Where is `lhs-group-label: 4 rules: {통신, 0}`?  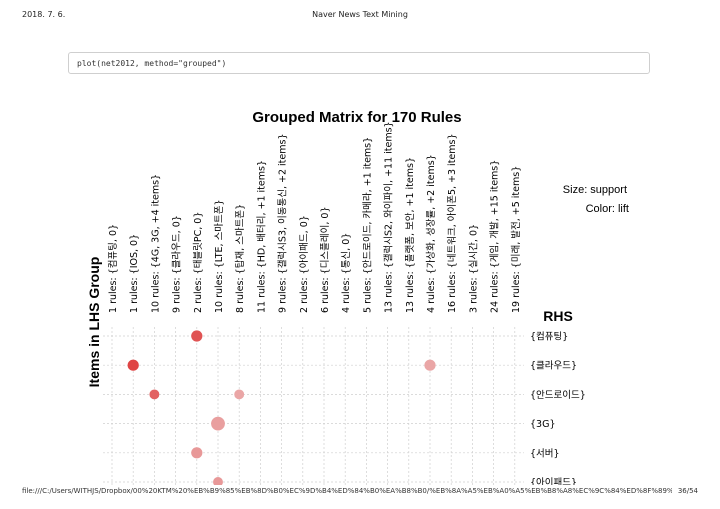
lhs-group-label: 4 rules: {통신, 0} is located at coordinates (346, 273).